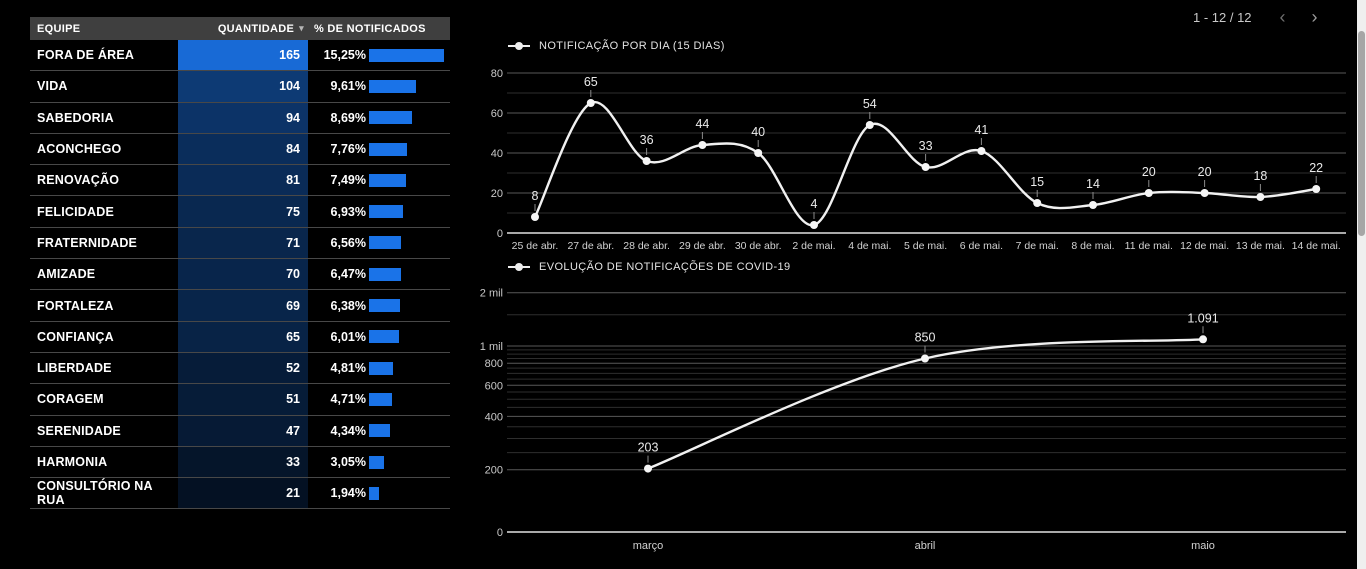 This screenshot has height=569, width=1366. What do you see at coordinates (348, 305) in the screenshot?
I see `pct-value-label: 6,38%` at bounding box center [348, 305].